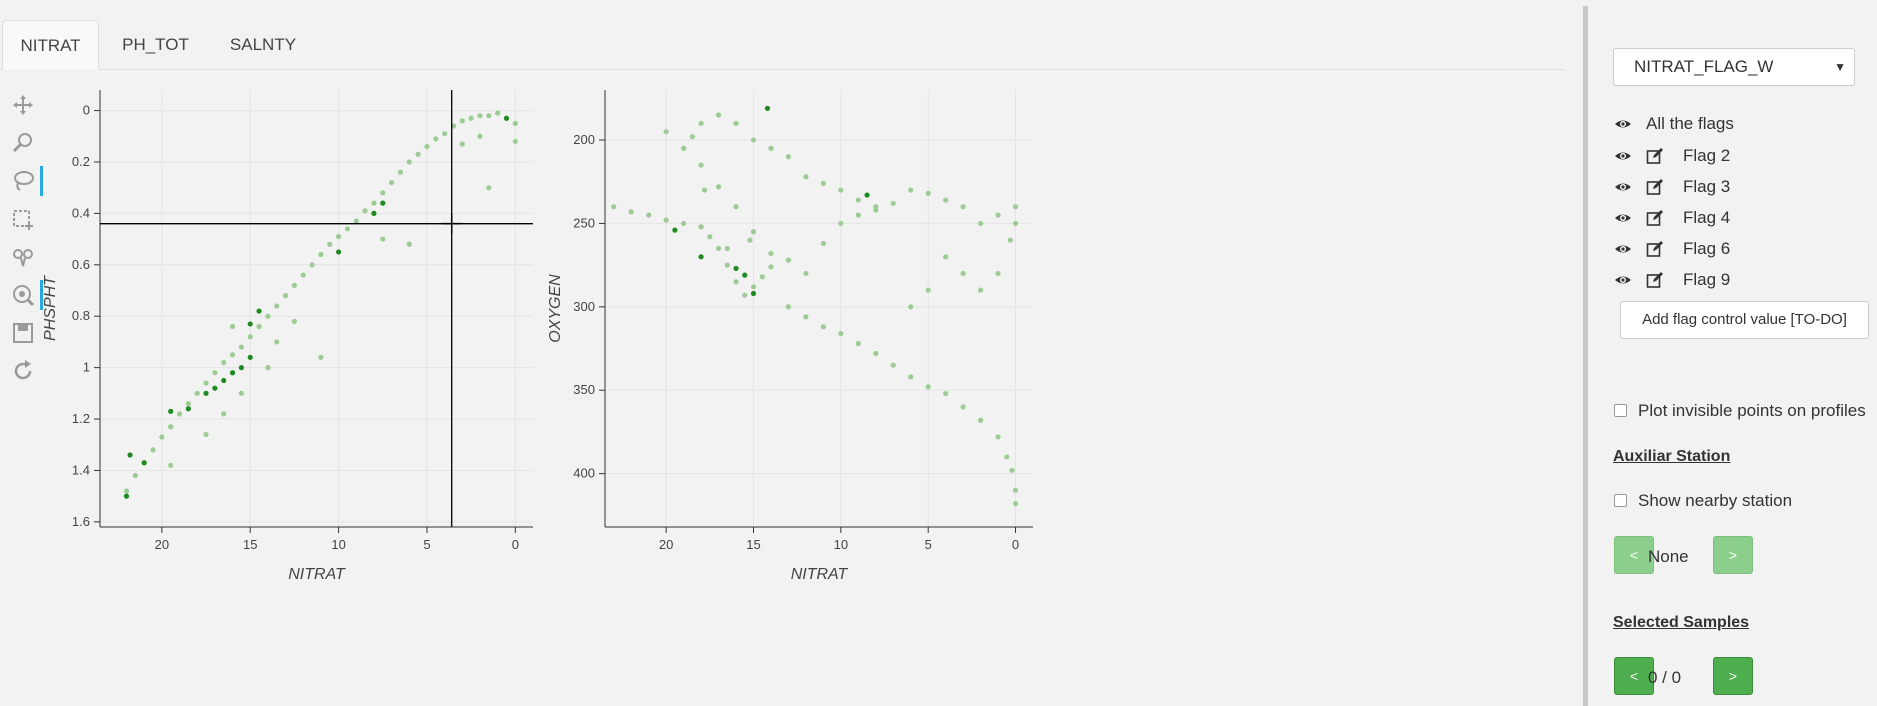 This screenshot has height=706, width=1877. Describe the element at coordinates (1634, 676) in the screenshot. I see `samples-prev-button: <` at that location.